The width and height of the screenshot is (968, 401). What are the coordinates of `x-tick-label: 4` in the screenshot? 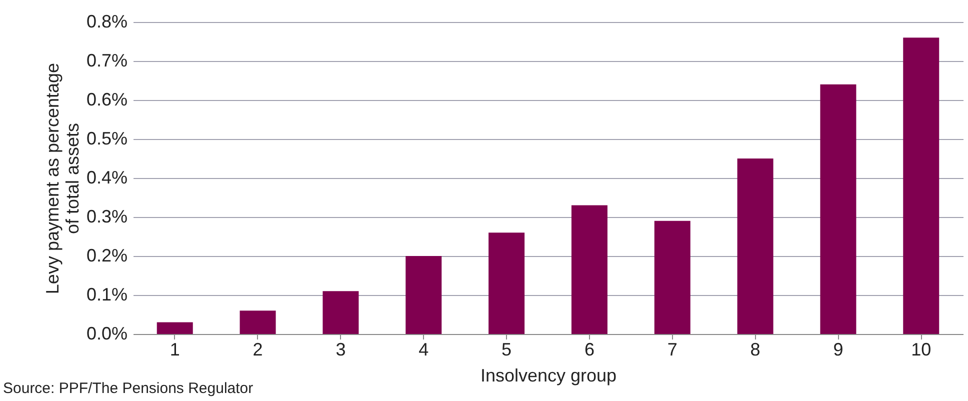 It's located at (423, 350).